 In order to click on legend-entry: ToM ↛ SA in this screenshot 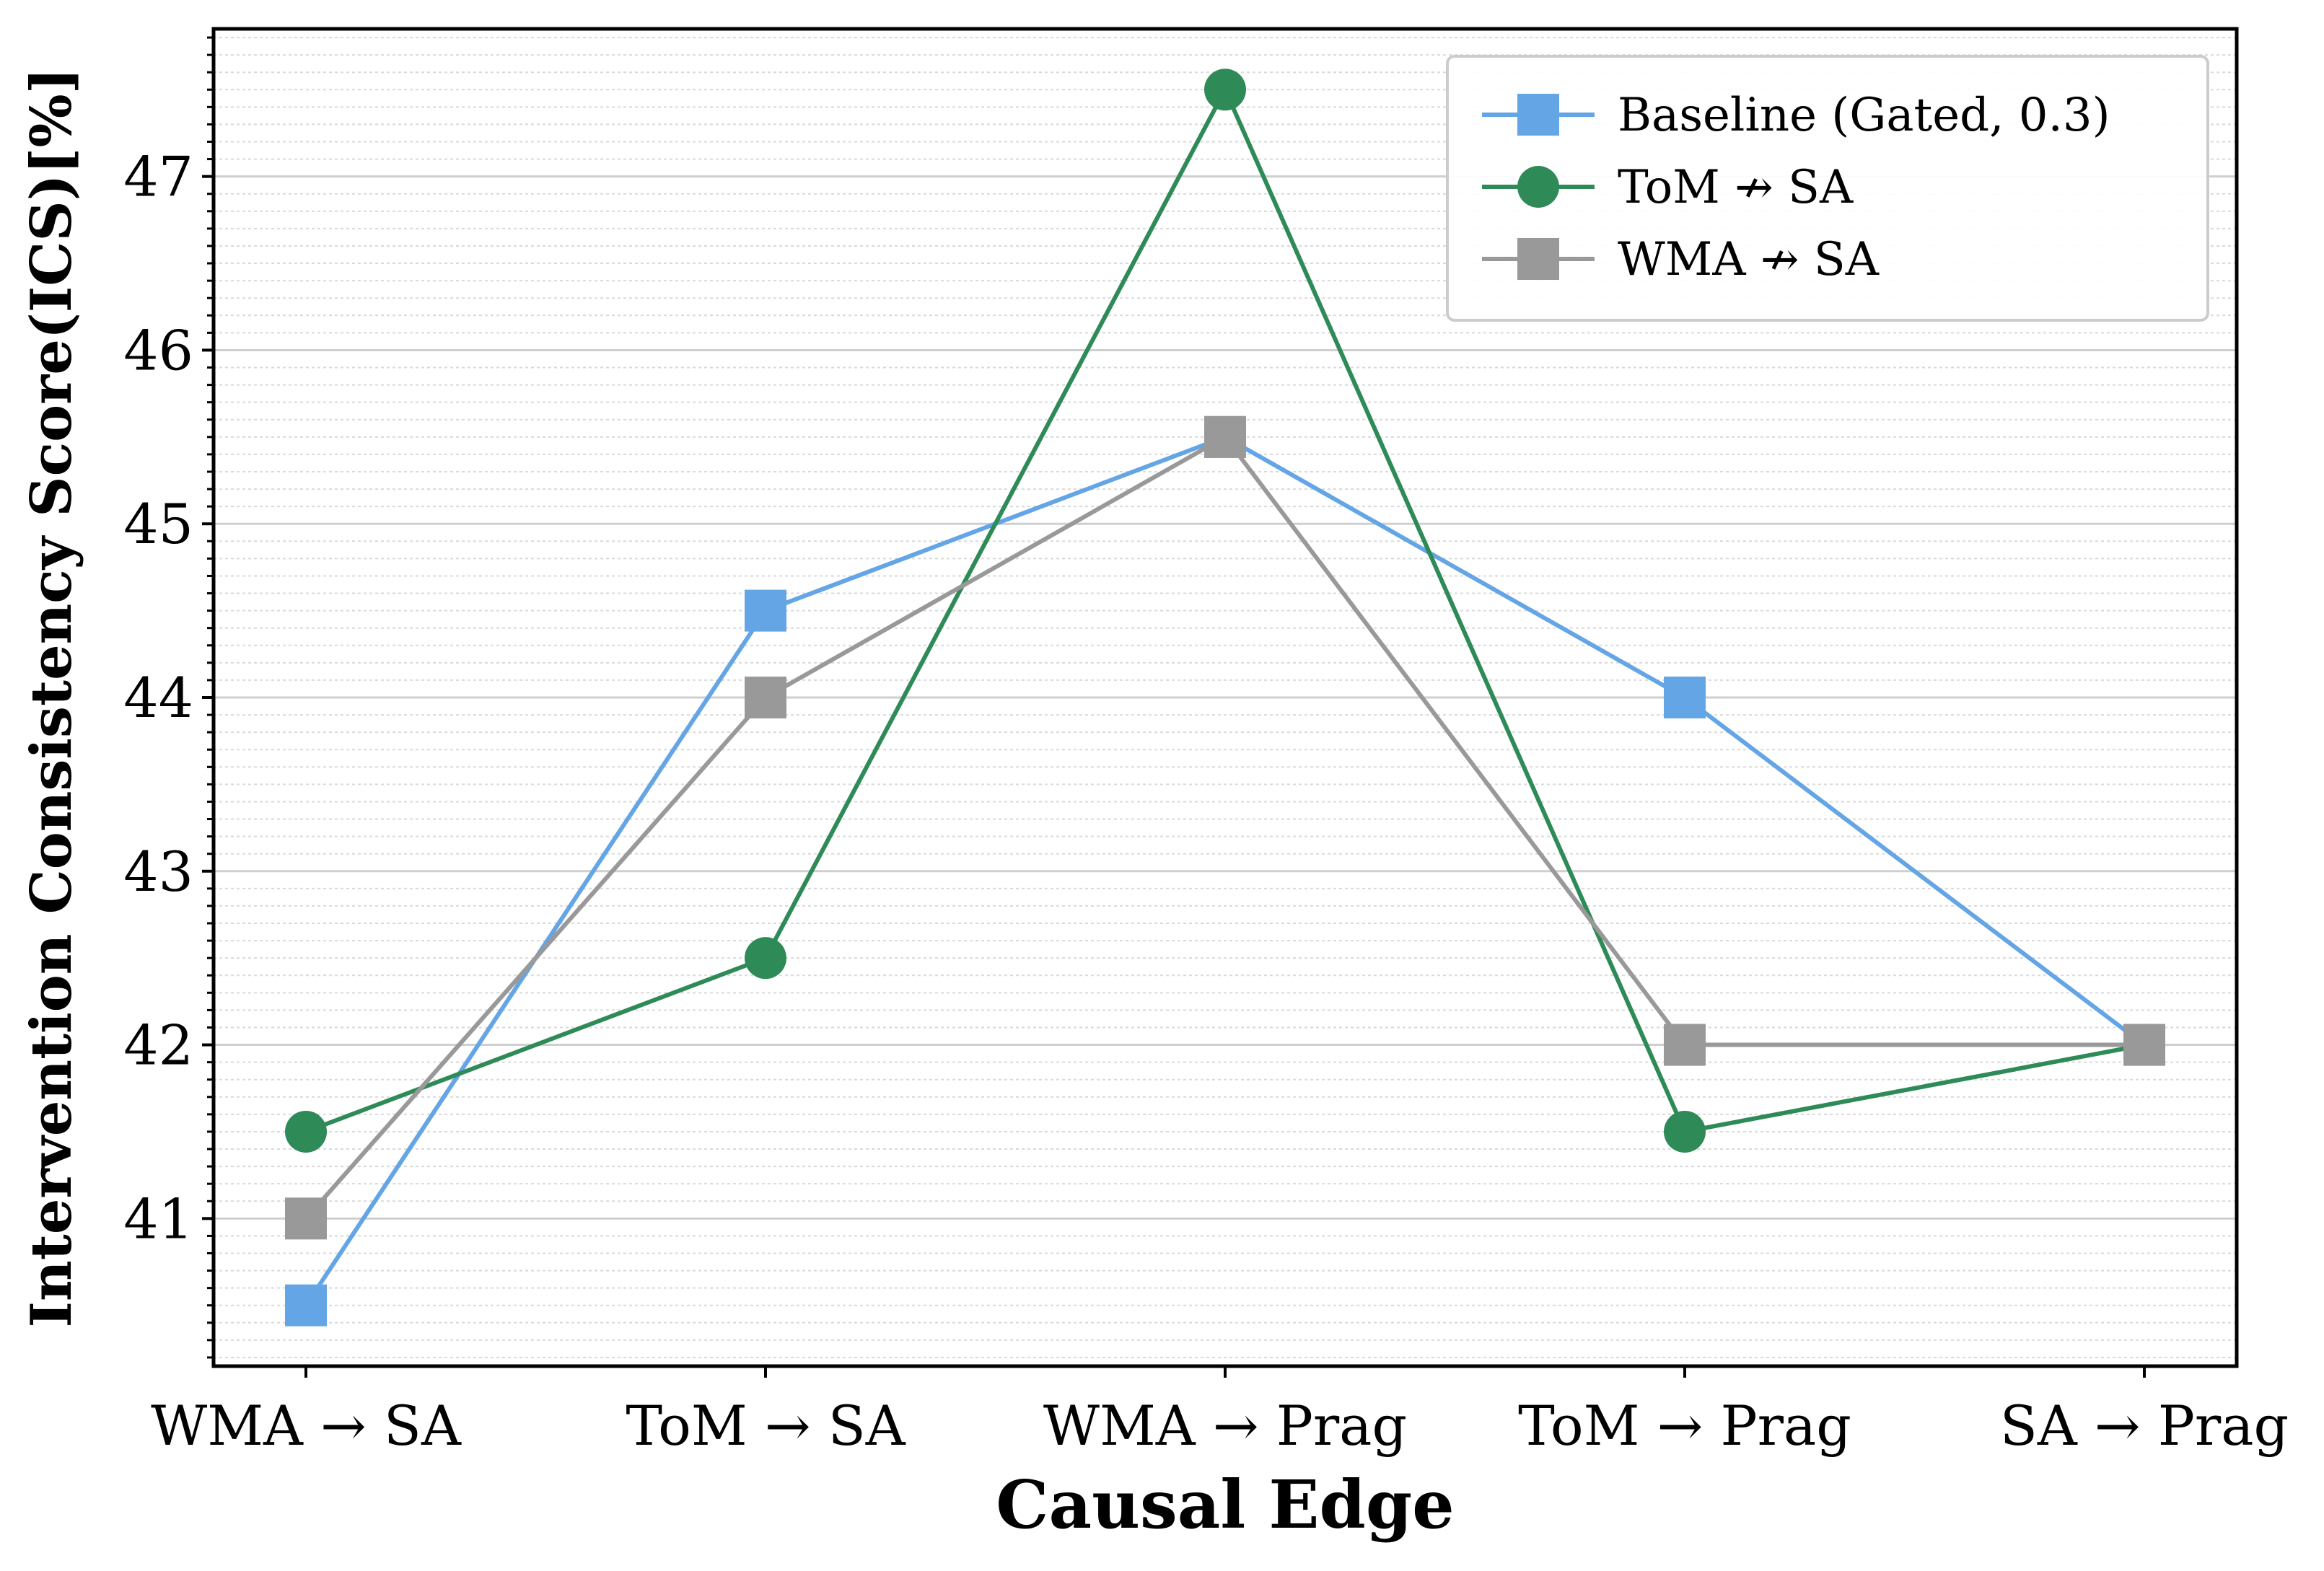, I will do `click(1668, 188)`.